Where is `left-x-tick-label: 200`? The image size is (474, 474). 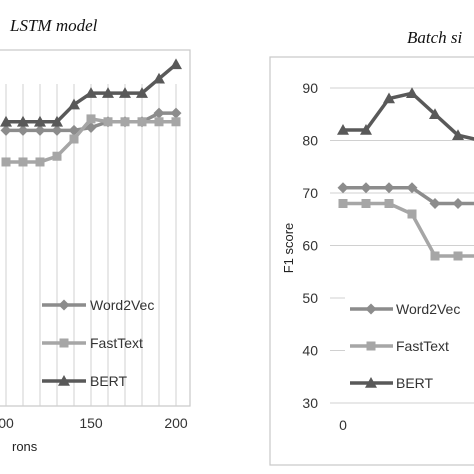
left-x-tick-label: 200 is located at coordinates (176, 423).